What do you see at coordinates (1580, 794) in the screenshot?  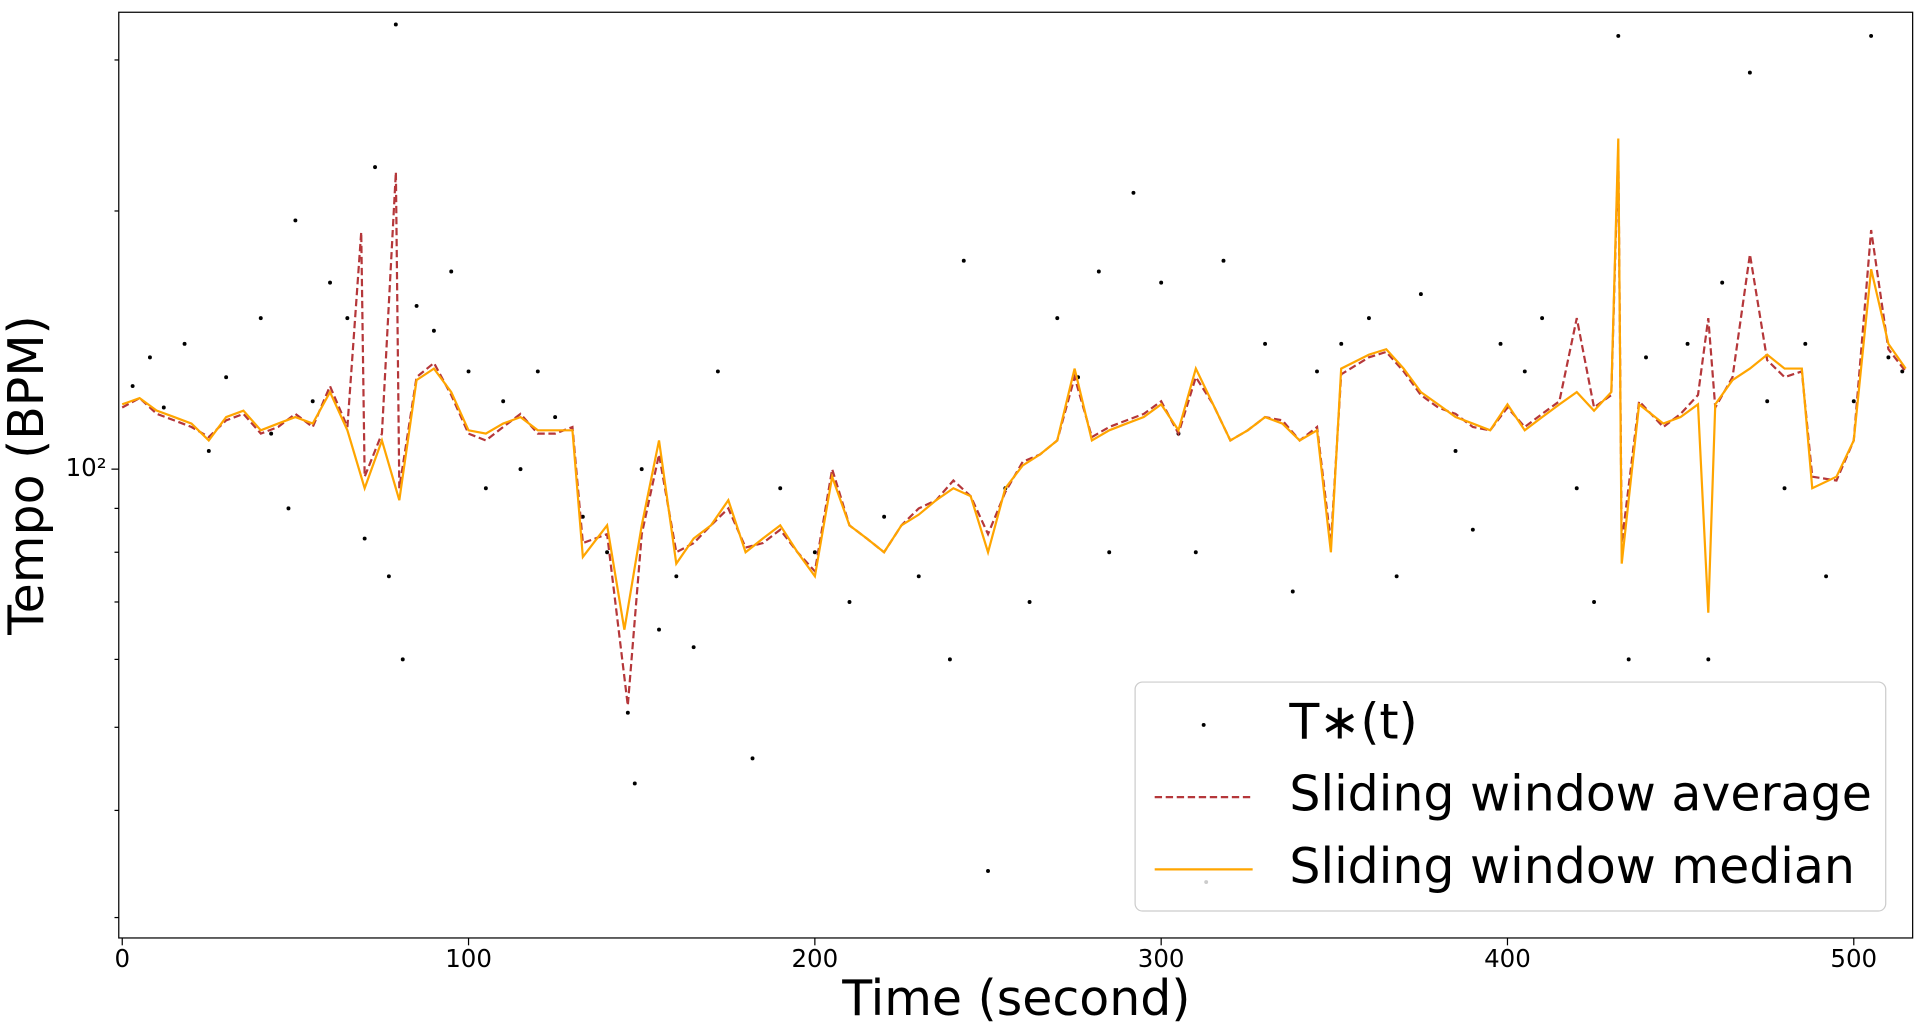 I see `legend-label: Sliding window average` at bounding box center [1580, 794].